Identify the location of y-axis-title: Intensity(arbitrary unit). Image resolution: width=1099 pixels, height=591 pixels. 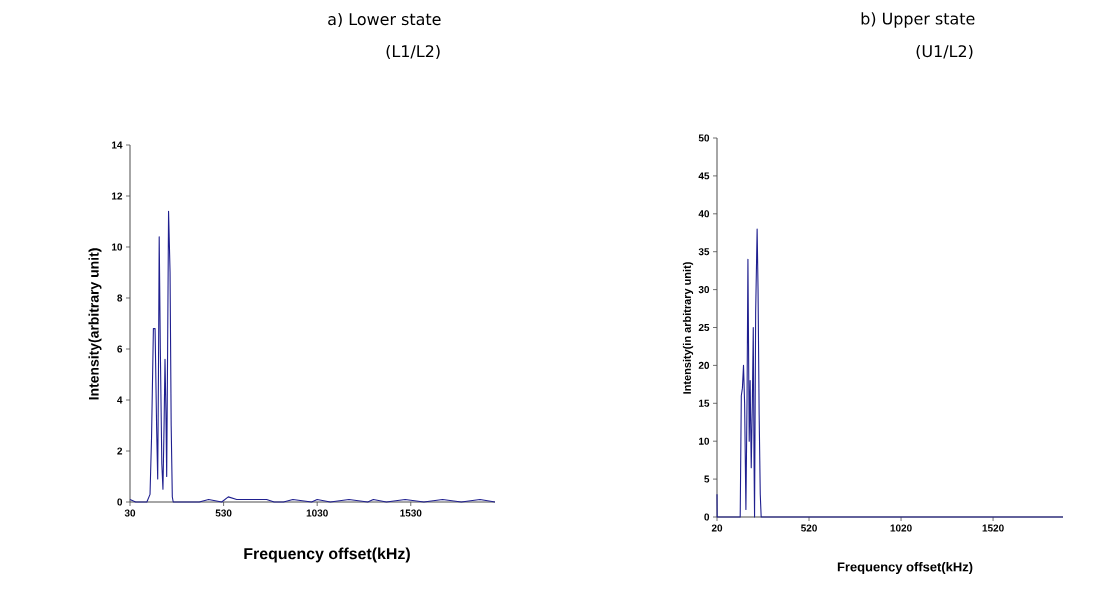
(95, 324).